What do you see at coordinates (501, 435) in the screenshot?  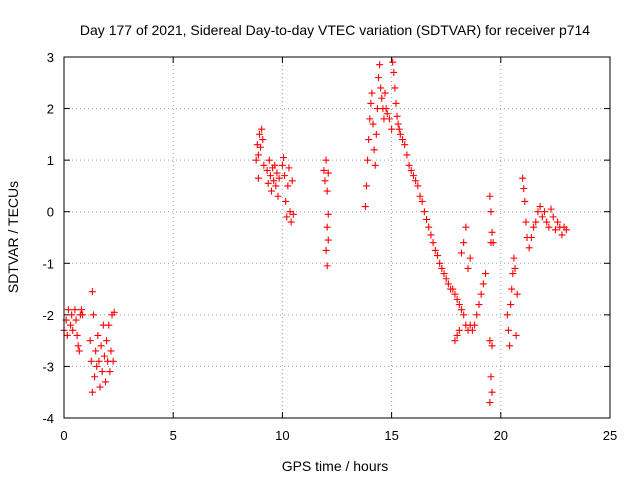 I see `x-tick-label: 20` at bounding box center [501, 435].